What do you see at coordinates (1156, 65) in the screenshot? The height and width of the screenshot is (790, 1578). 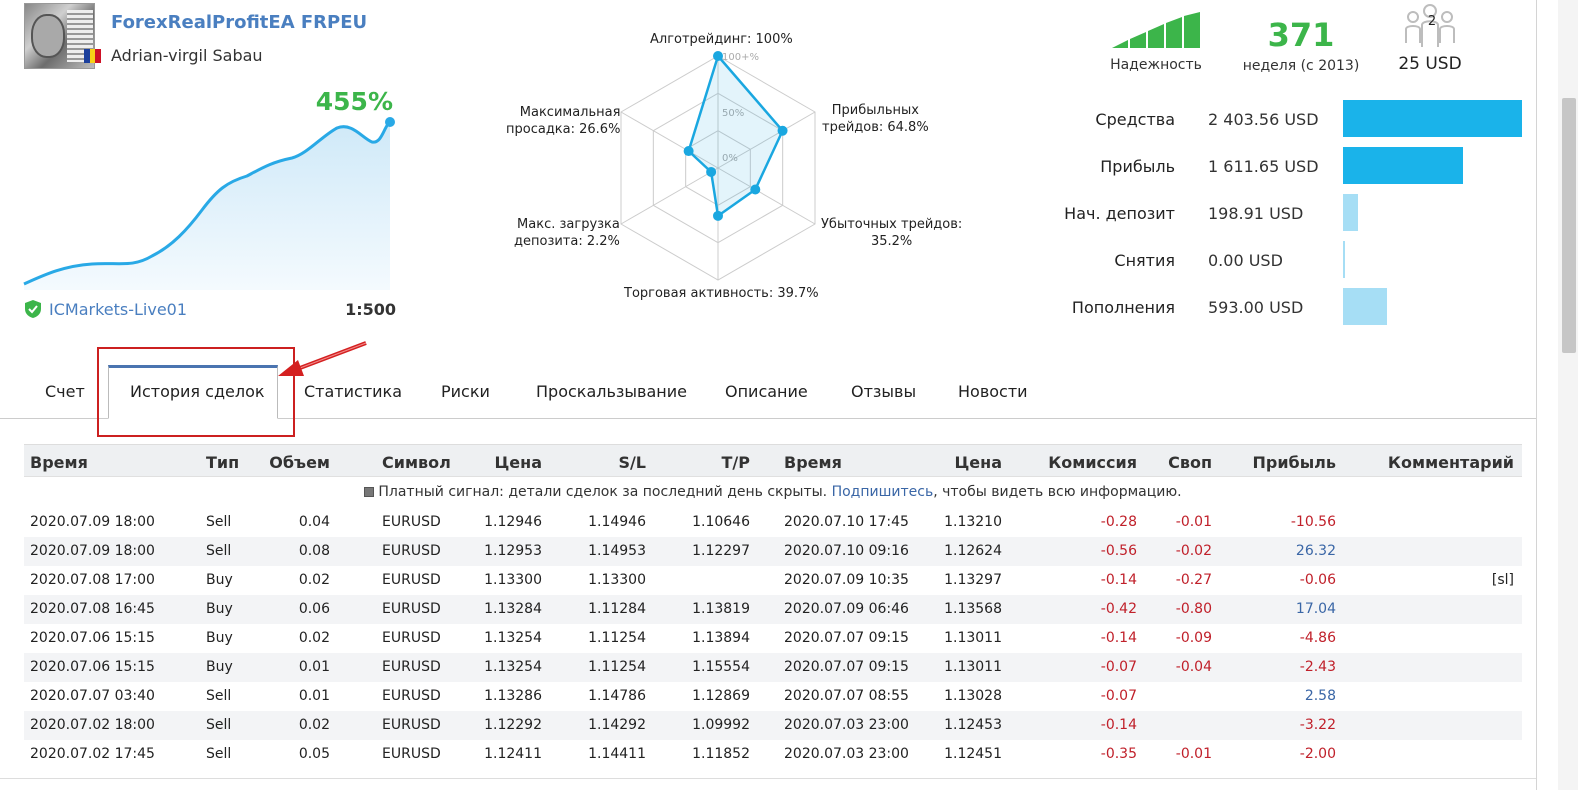 I see `reliability-label: Надежность` at bounding box center [1156, 65].